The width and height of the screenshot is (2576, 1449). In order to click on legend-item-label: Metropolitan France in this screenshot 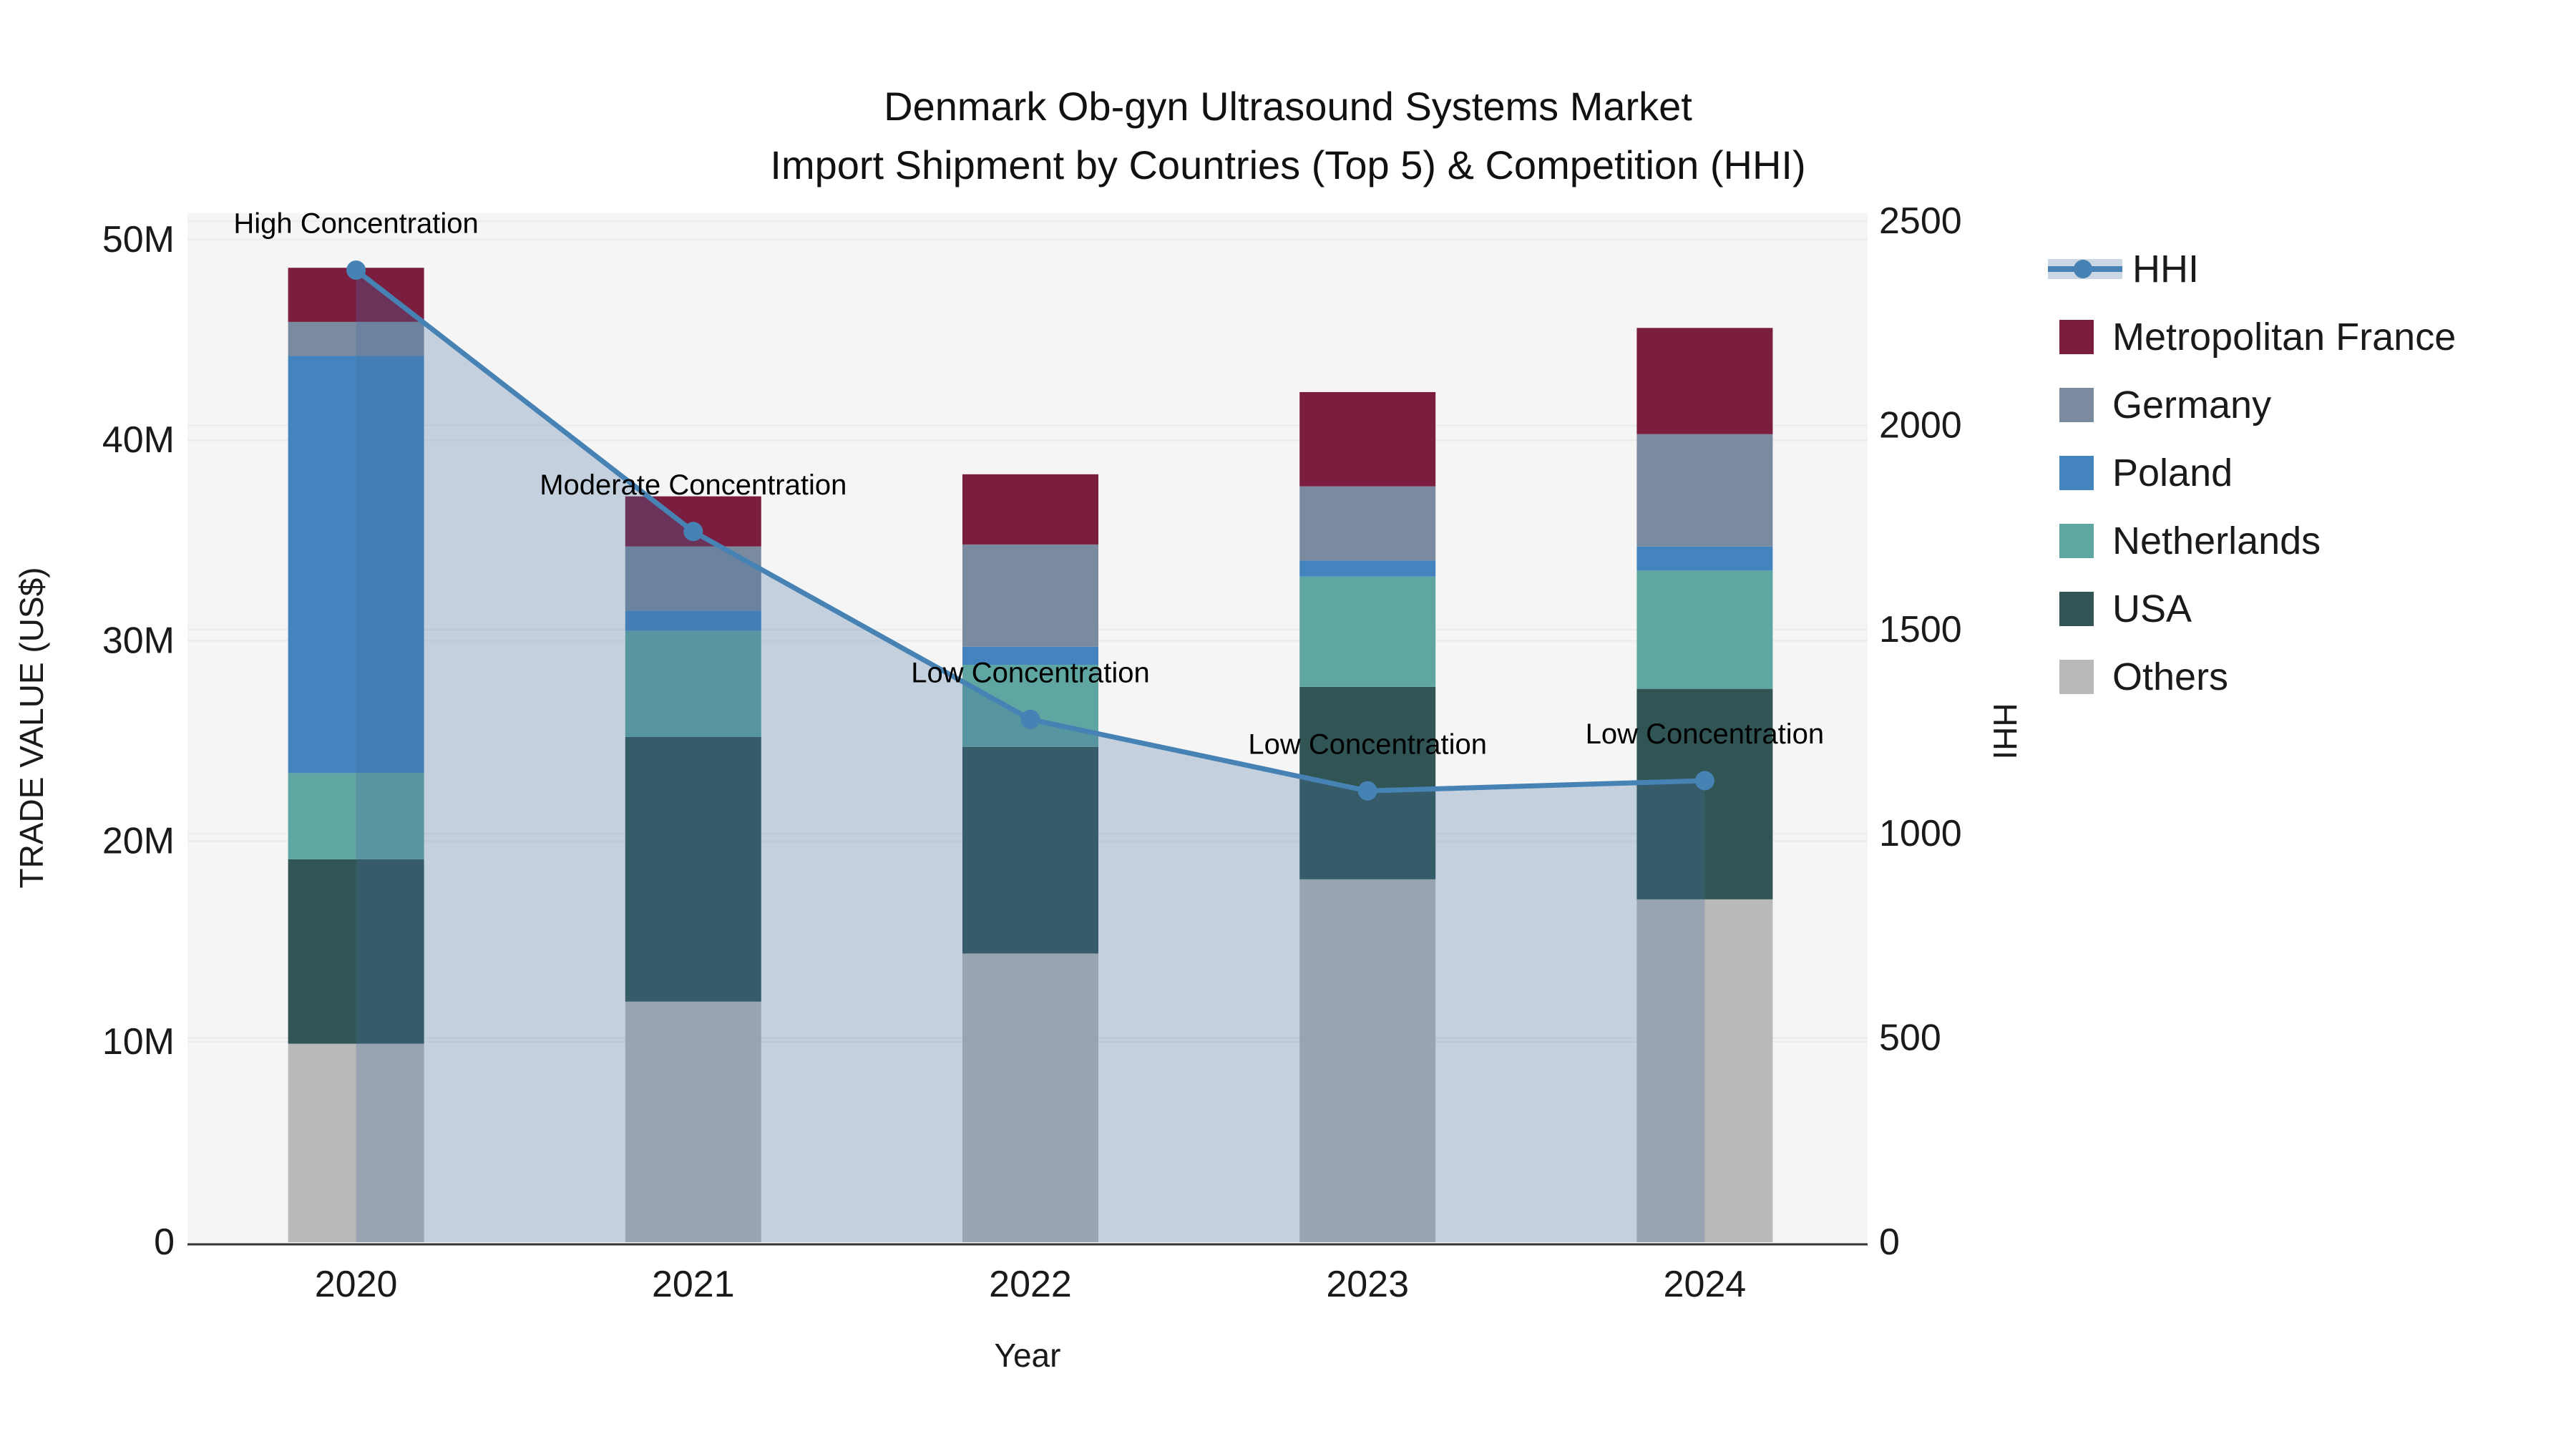, I will do `click(2284, 336)`.